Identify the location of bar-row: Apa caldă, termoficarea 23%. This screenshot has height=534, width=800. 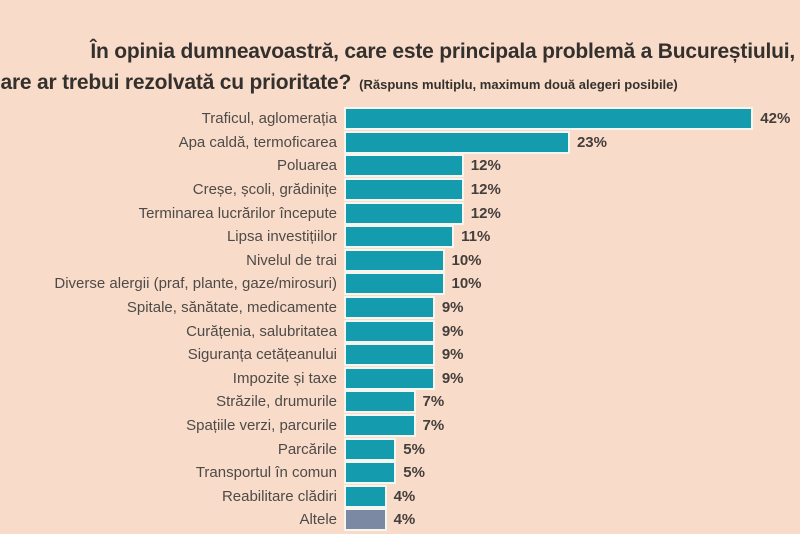
(400, 143).